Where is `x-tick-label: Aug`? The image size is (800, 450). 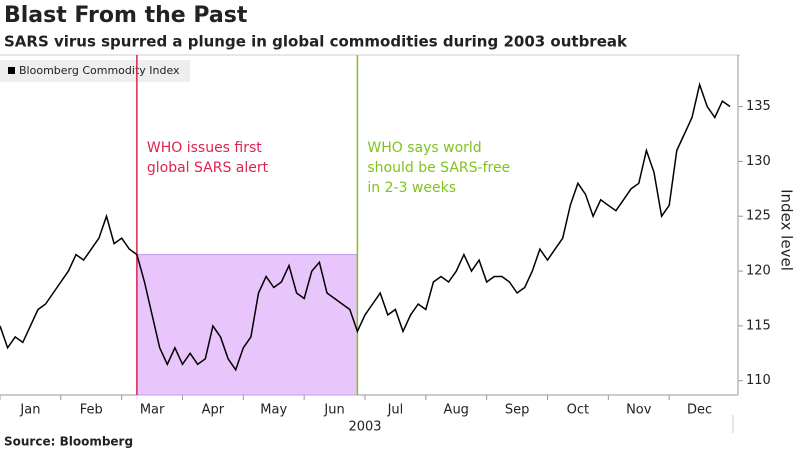 x-tick-label: Aug is located at coordinates (456, 410).